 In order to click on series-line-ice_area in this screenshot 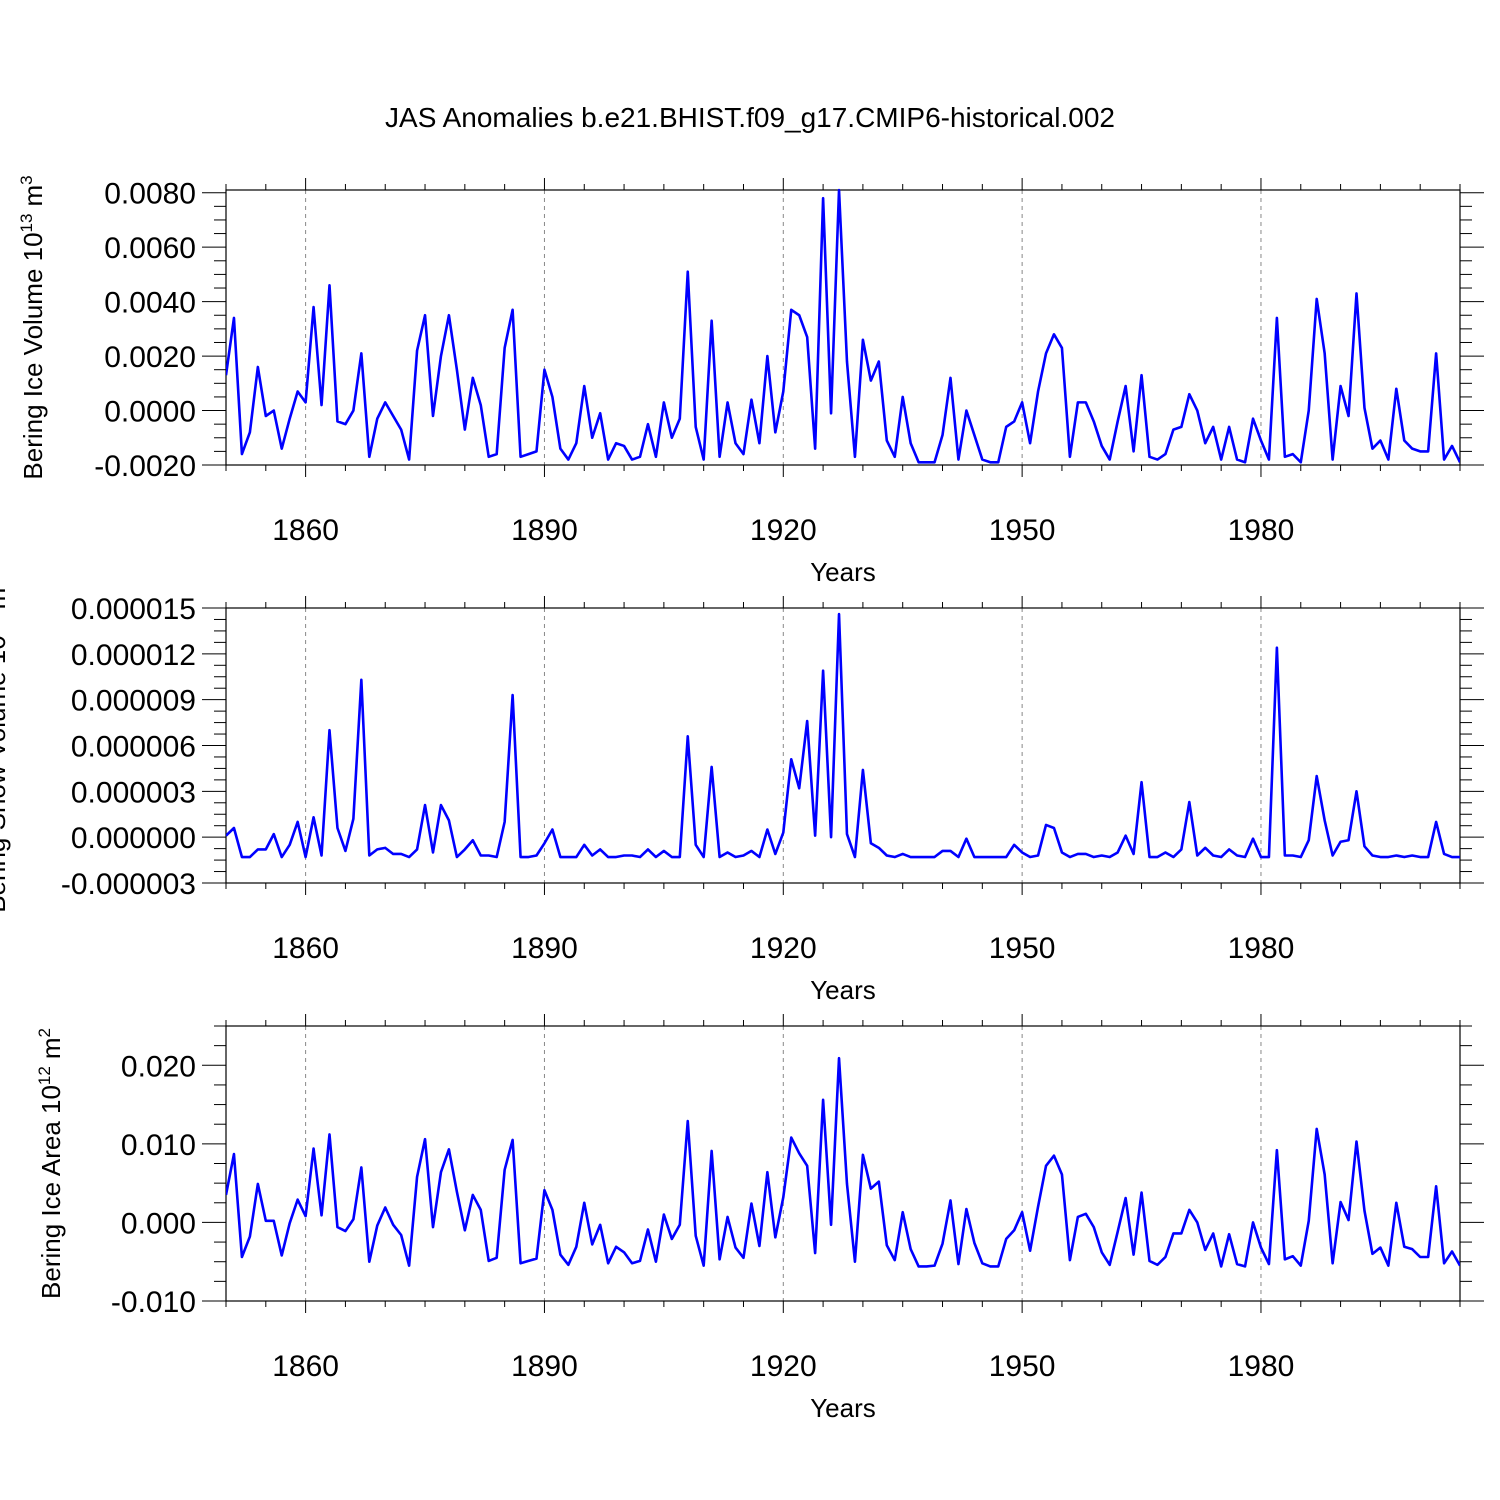, I will do `click(843, 1162)`.